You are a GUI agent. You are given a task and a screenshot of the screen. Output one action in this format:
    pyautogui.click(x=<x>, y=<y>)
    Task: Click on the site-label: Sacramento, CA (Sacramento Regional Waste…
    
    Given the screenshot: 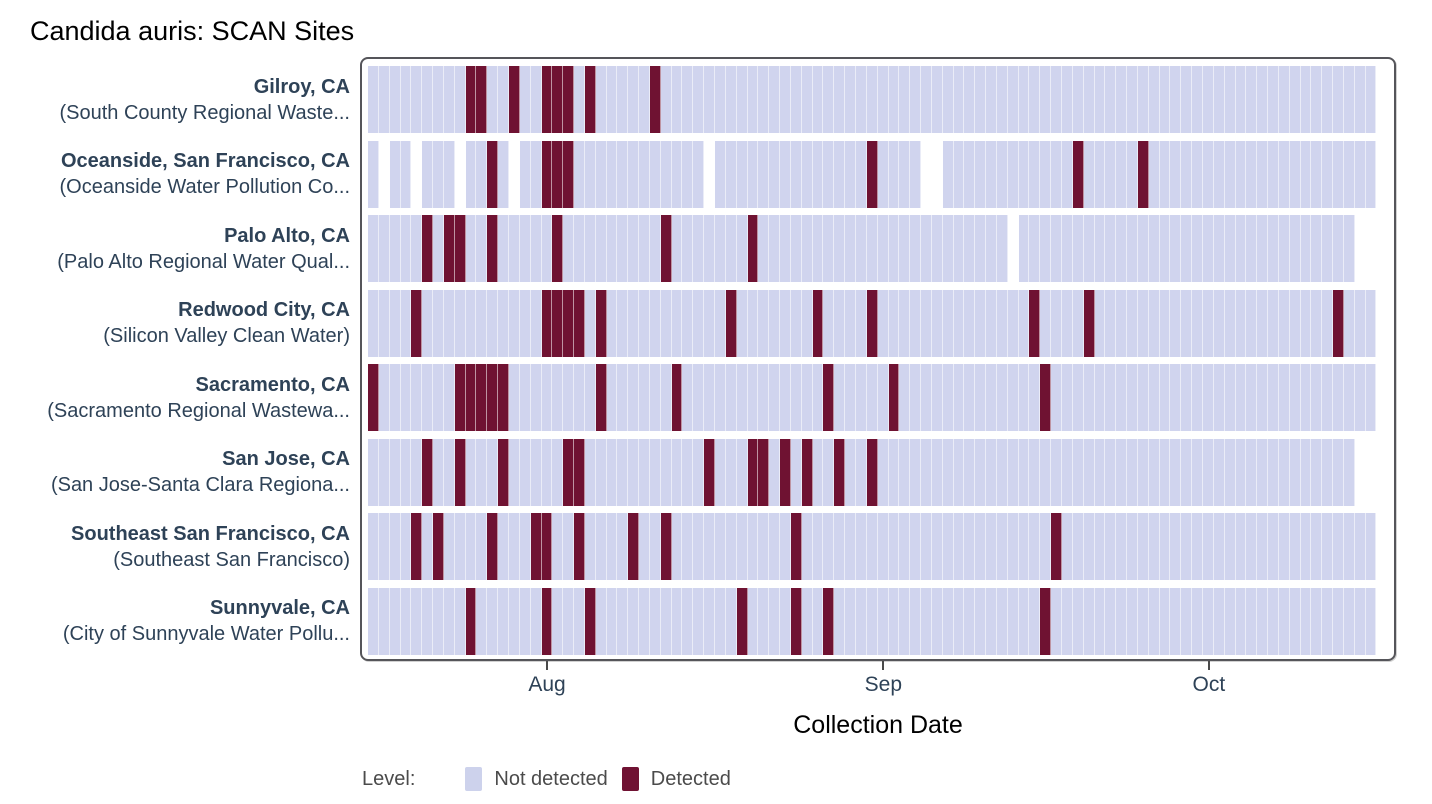 What is the action you would take?
    pyautogui.click(x=198, y=397)
    